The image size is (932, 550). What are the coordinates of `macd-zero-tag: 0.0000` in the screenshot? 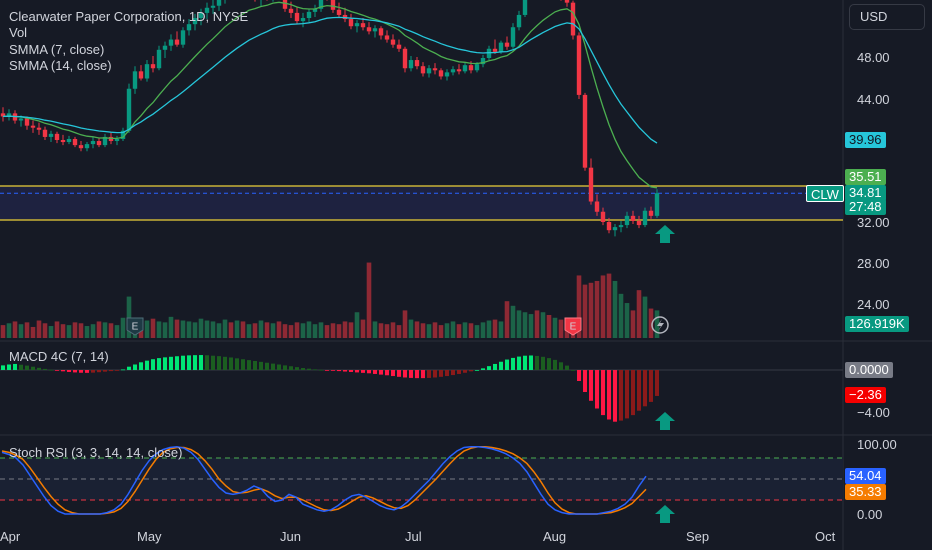 It's located at (869, 370).